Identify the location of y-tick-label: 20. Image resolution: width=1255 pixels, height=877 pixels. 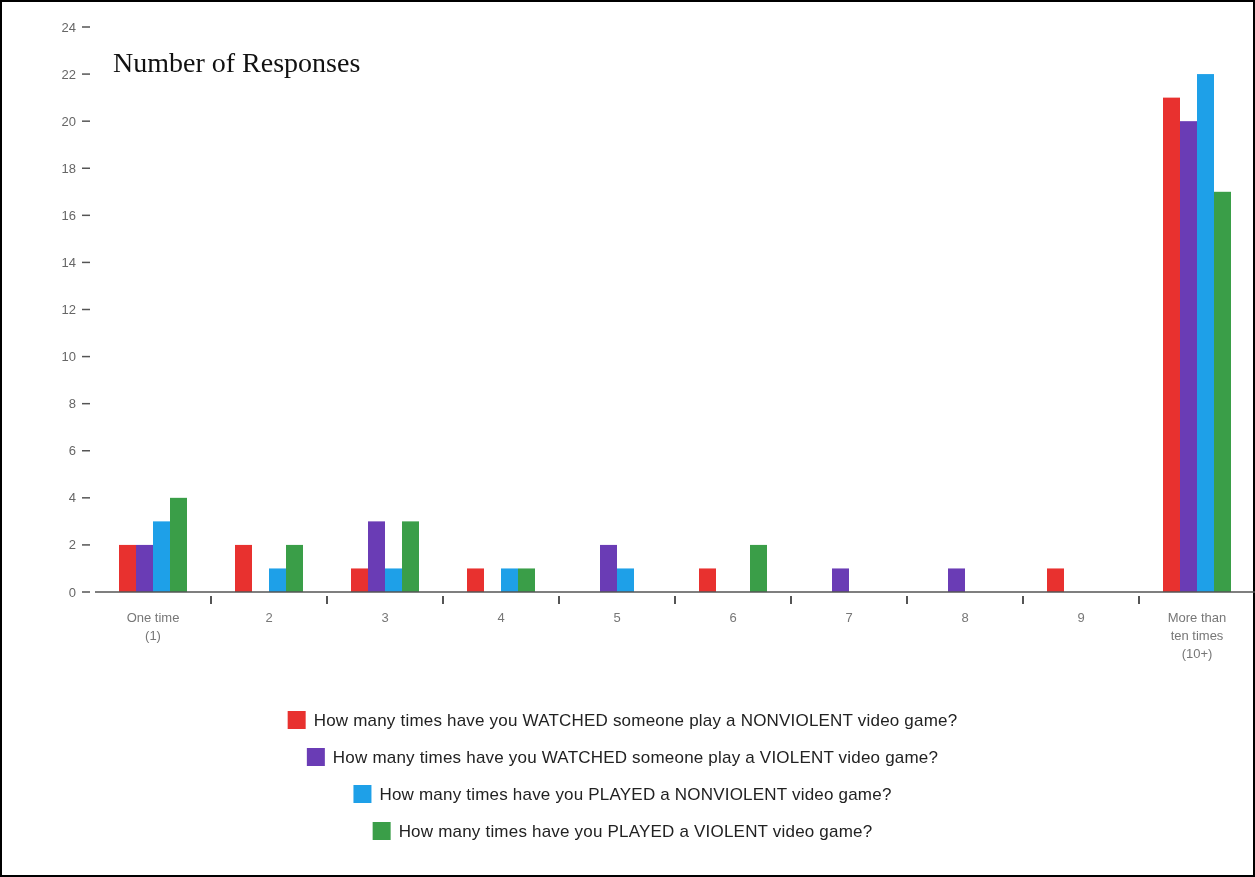
(68, 121).